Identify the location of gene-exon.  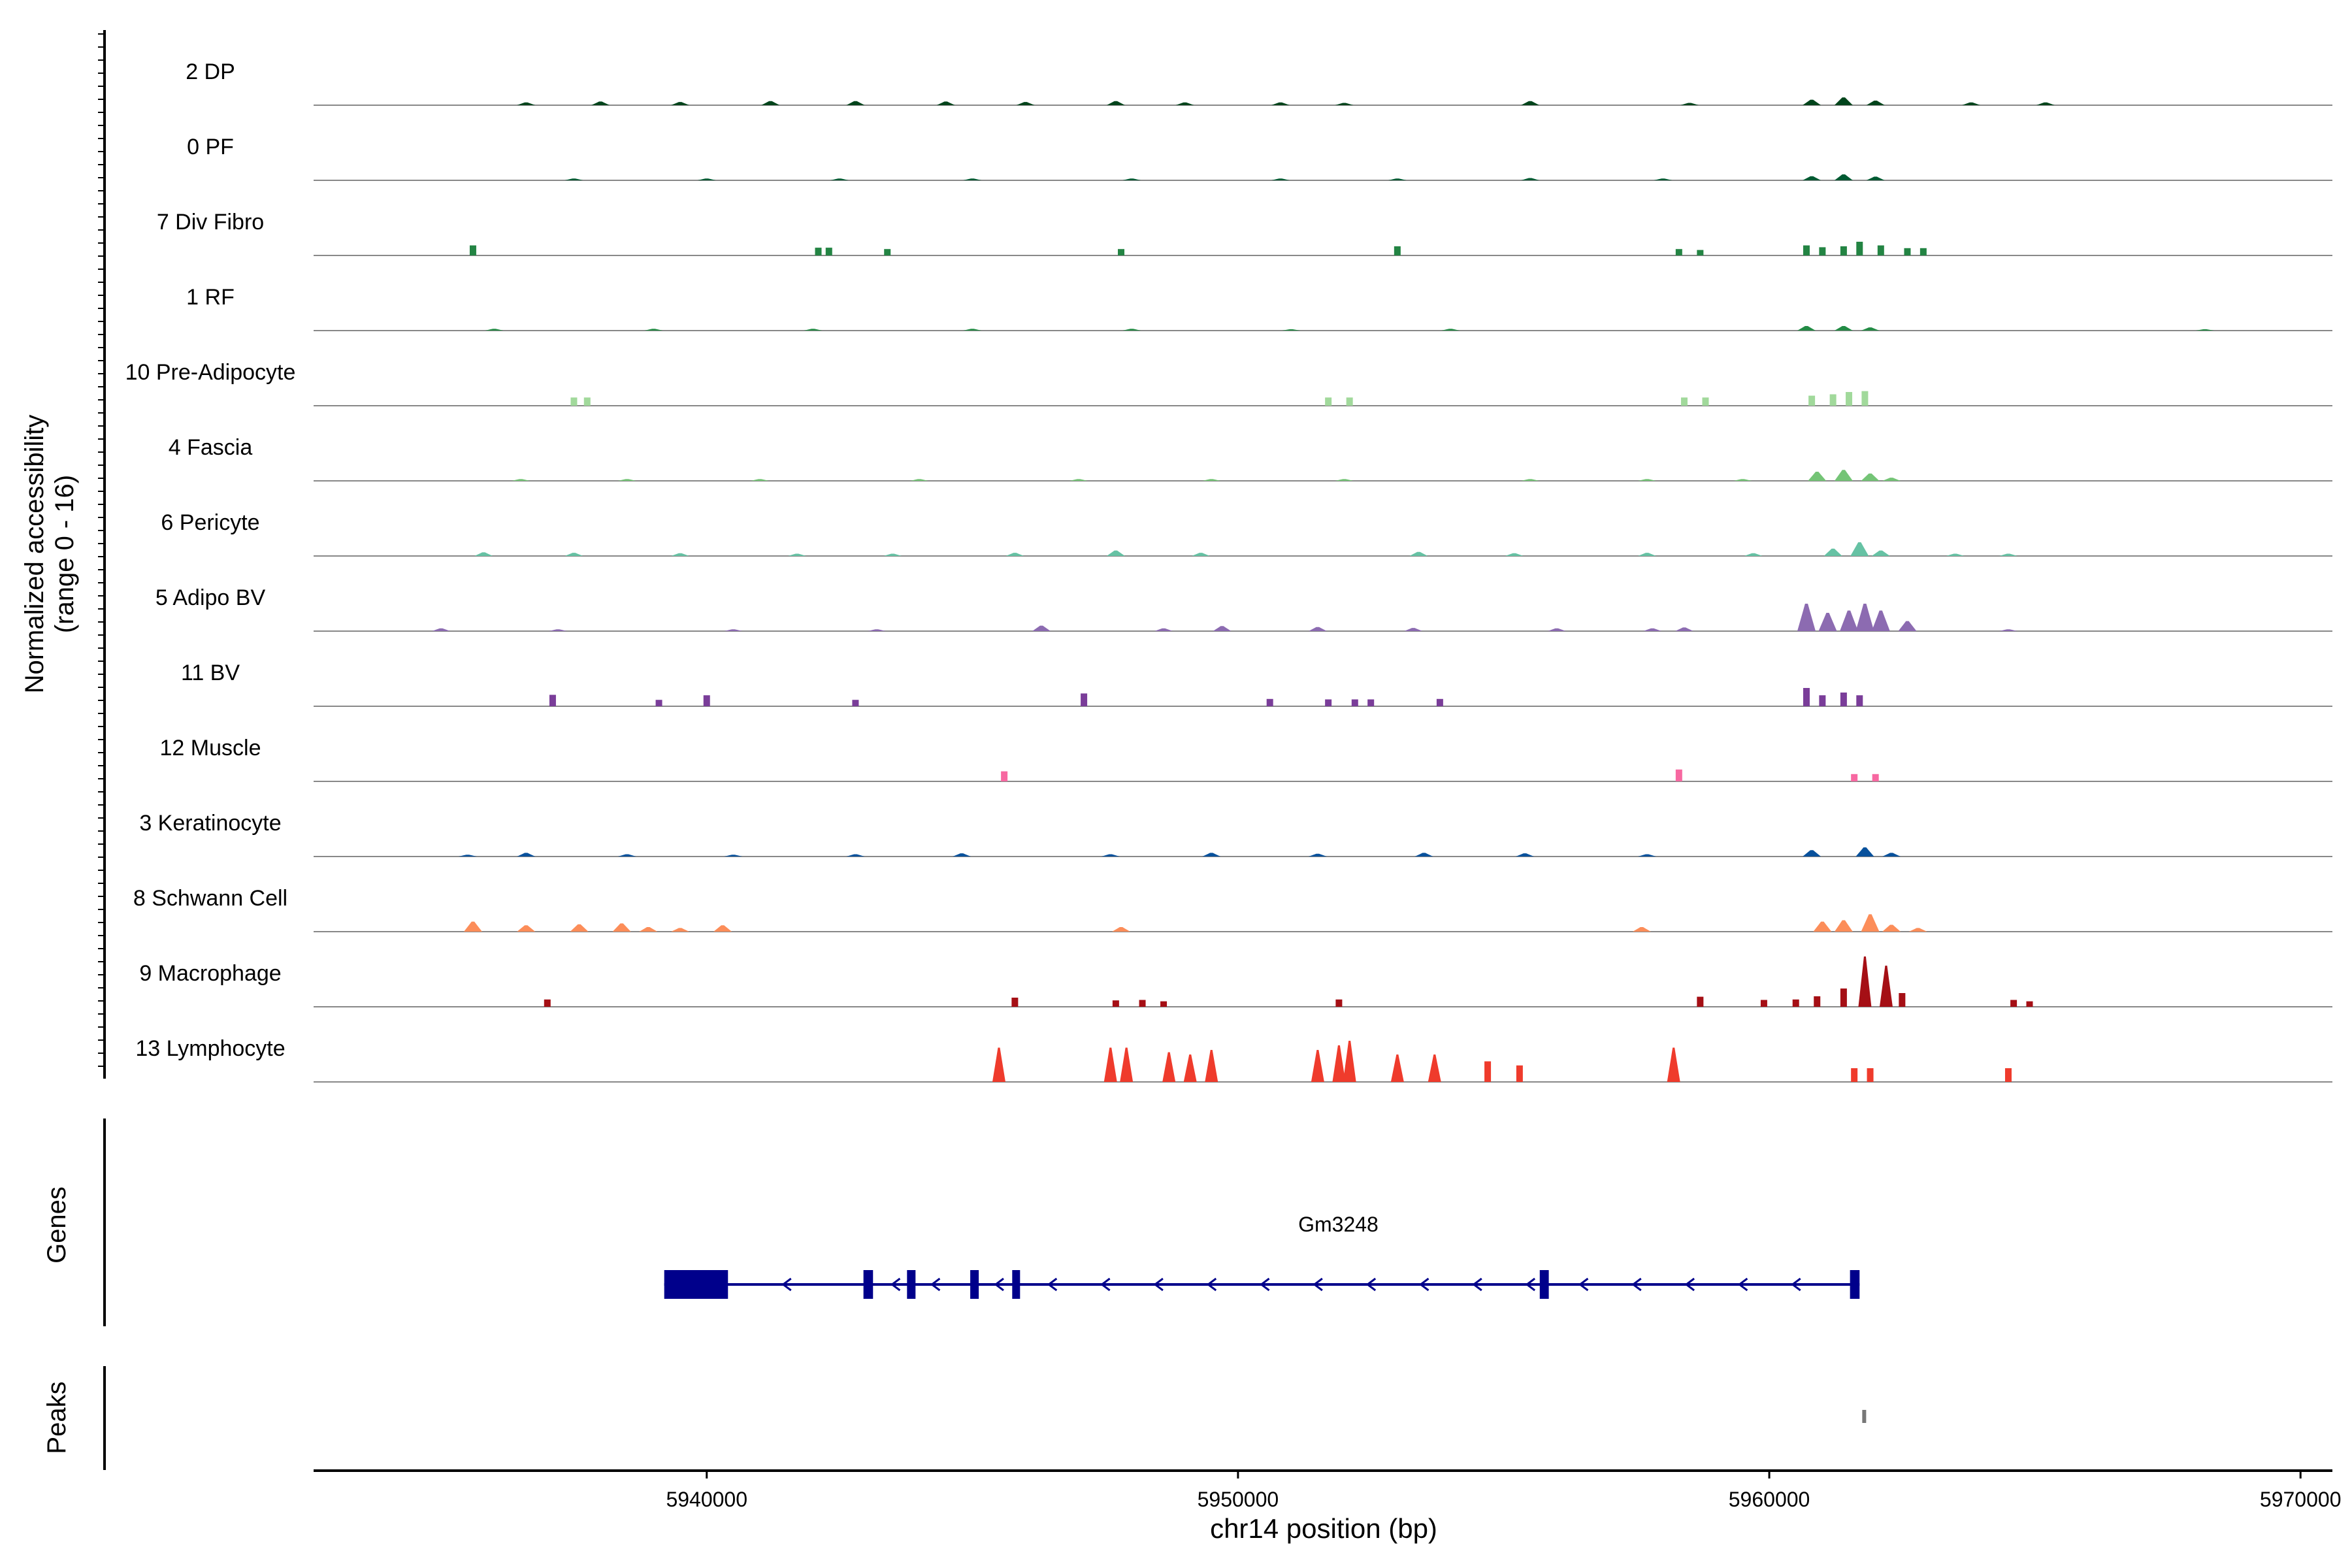
(868, 1284).